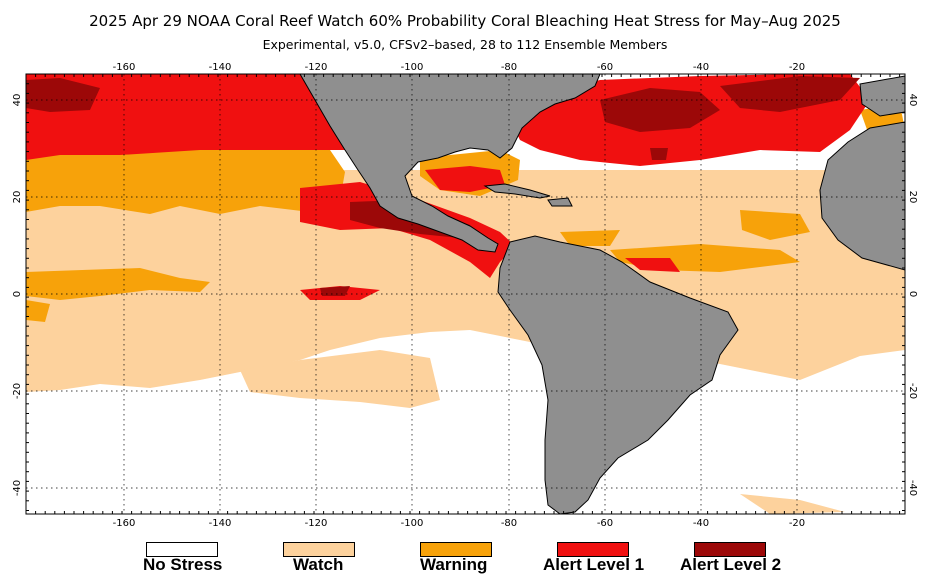  What do you see at coordinates (560, 202) in the screenshot?
I see `hispaniola-island` at bounding box center [560, 202].